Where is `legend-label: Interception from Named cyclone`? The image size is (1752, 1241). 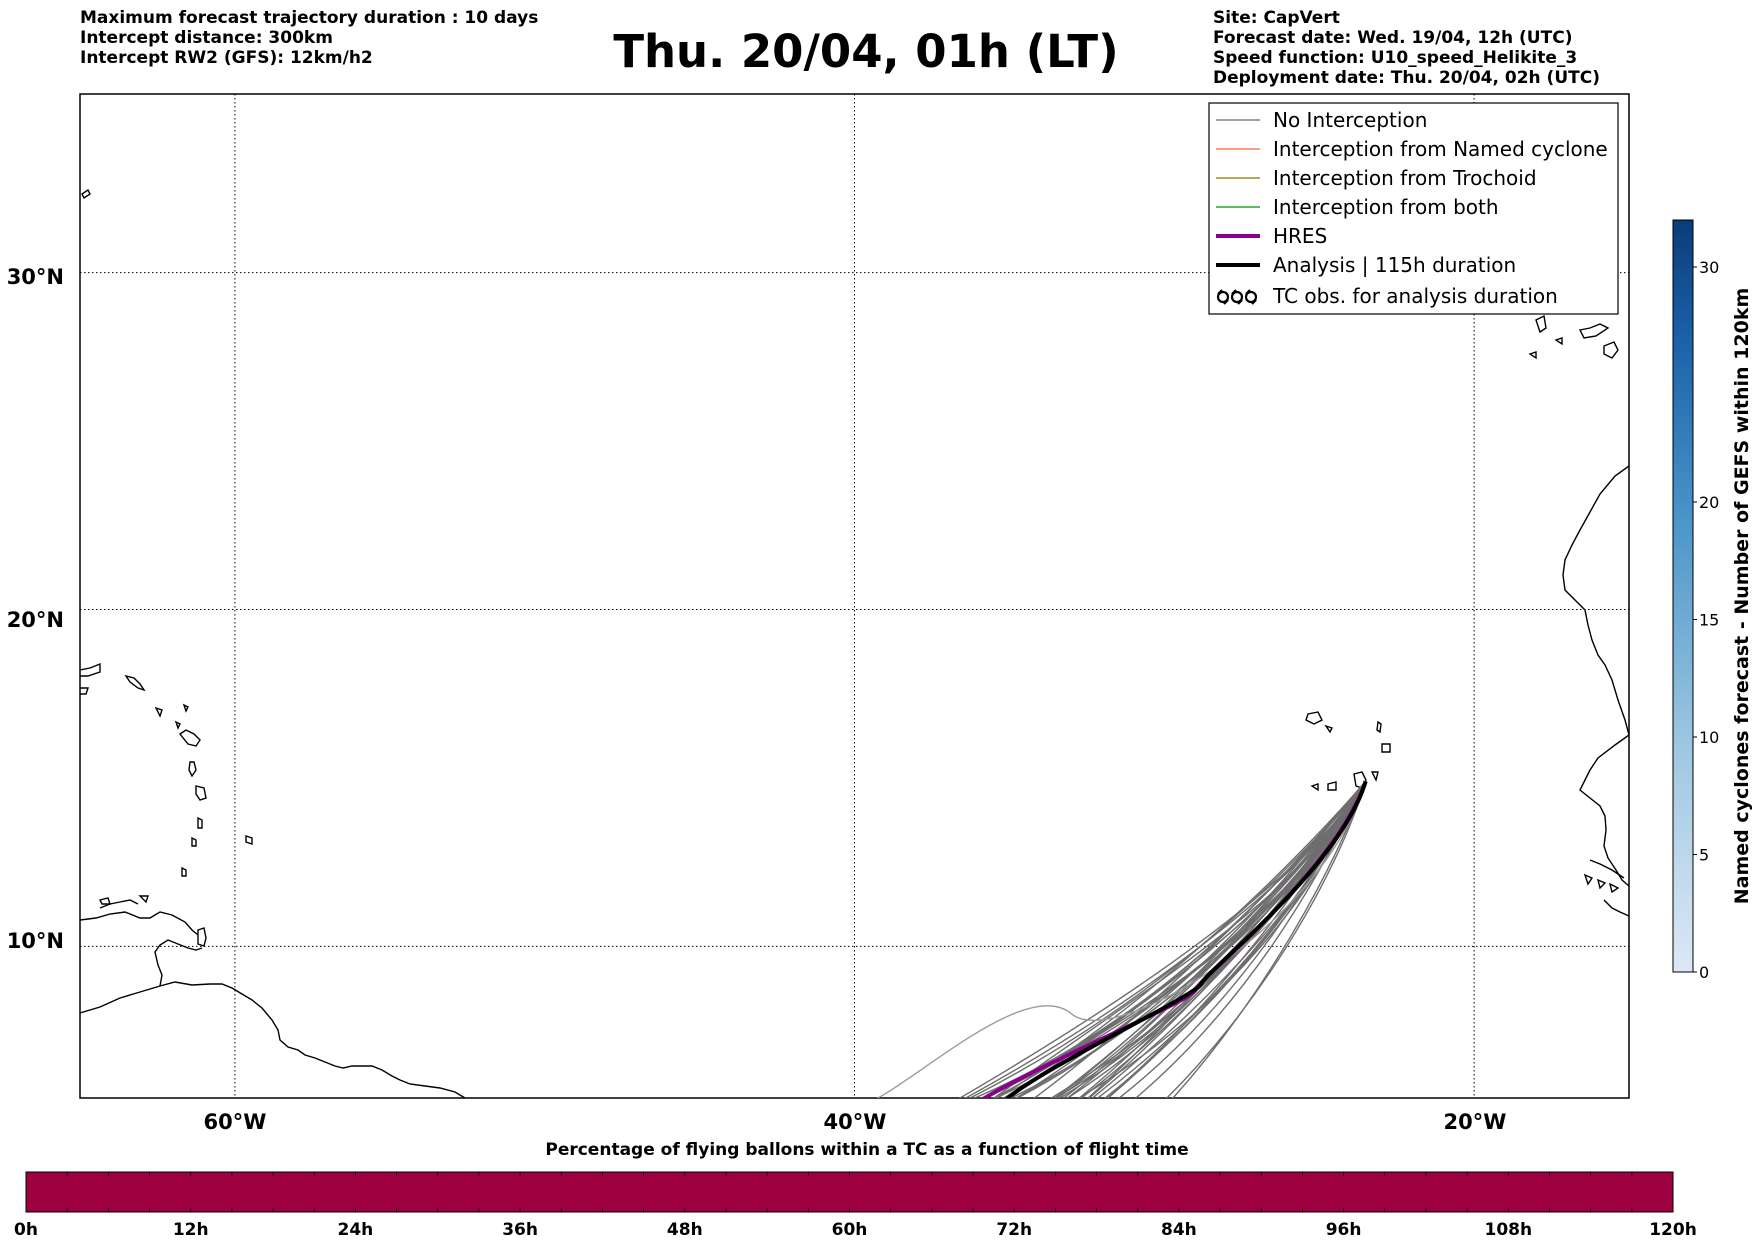 legend-label: Interception from Named cyclone is located at coordinates (1440, 149).